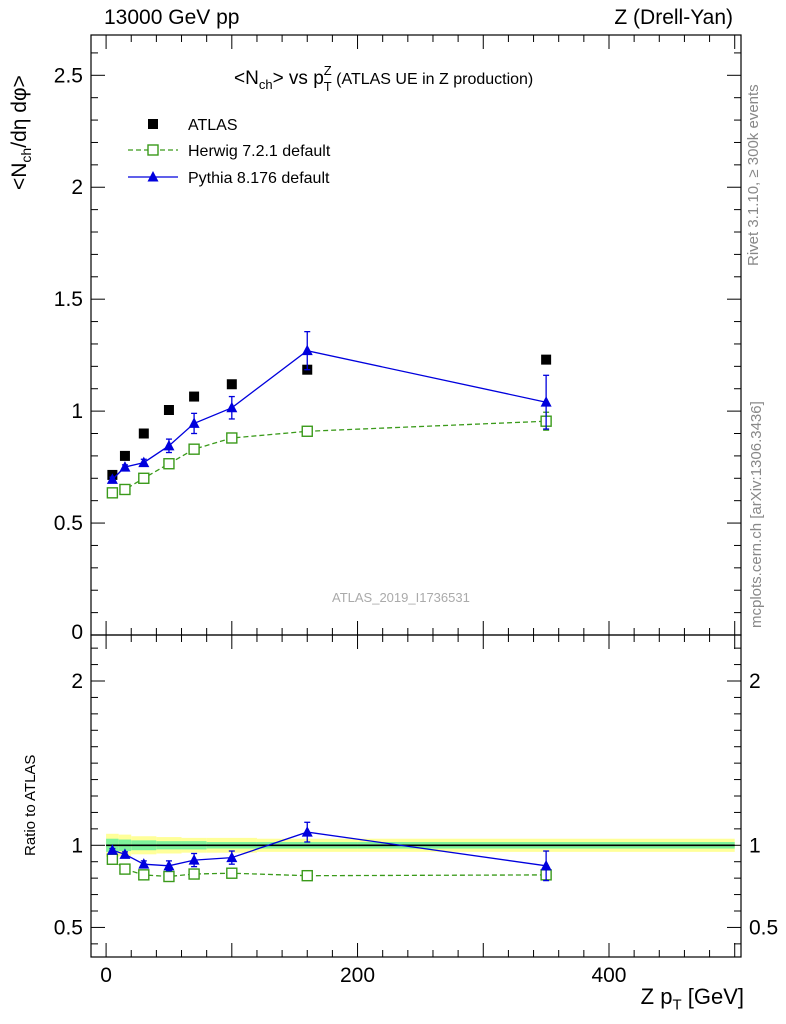 The height and width of the screenshot is (1024, 786). What do you see at coordinates (755, 845) in the screenshot?
I see `ratio-y-tick-label-right: 1` at bounding box center [755, 845].